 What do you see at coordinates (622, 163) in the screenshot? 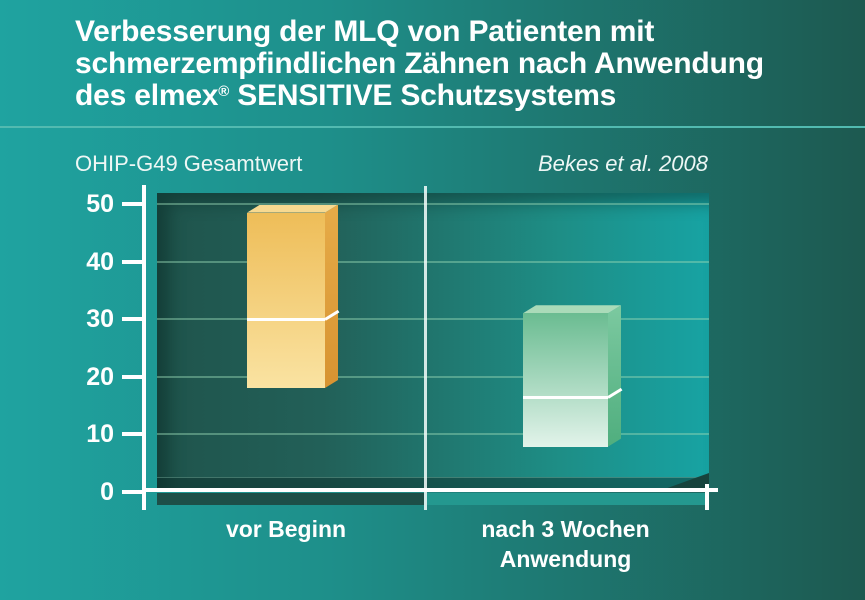
I see `source-citation: Bekes et al. 2008` at bounding box center [622, 163].